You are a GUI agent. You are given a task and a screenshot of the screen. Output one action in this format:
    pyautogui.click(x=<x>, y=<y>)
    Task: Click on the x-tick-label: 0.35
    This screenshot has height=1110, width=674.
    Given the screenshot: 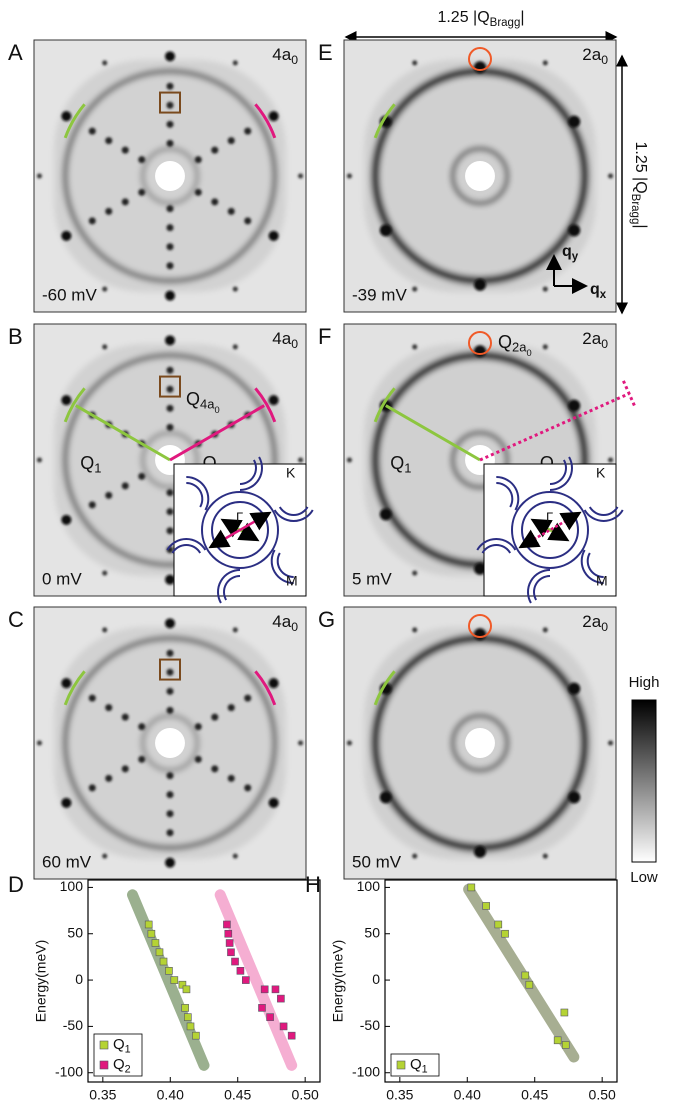 What is the action you would take?
    pyautogui.click(x=102, y=1095)
    